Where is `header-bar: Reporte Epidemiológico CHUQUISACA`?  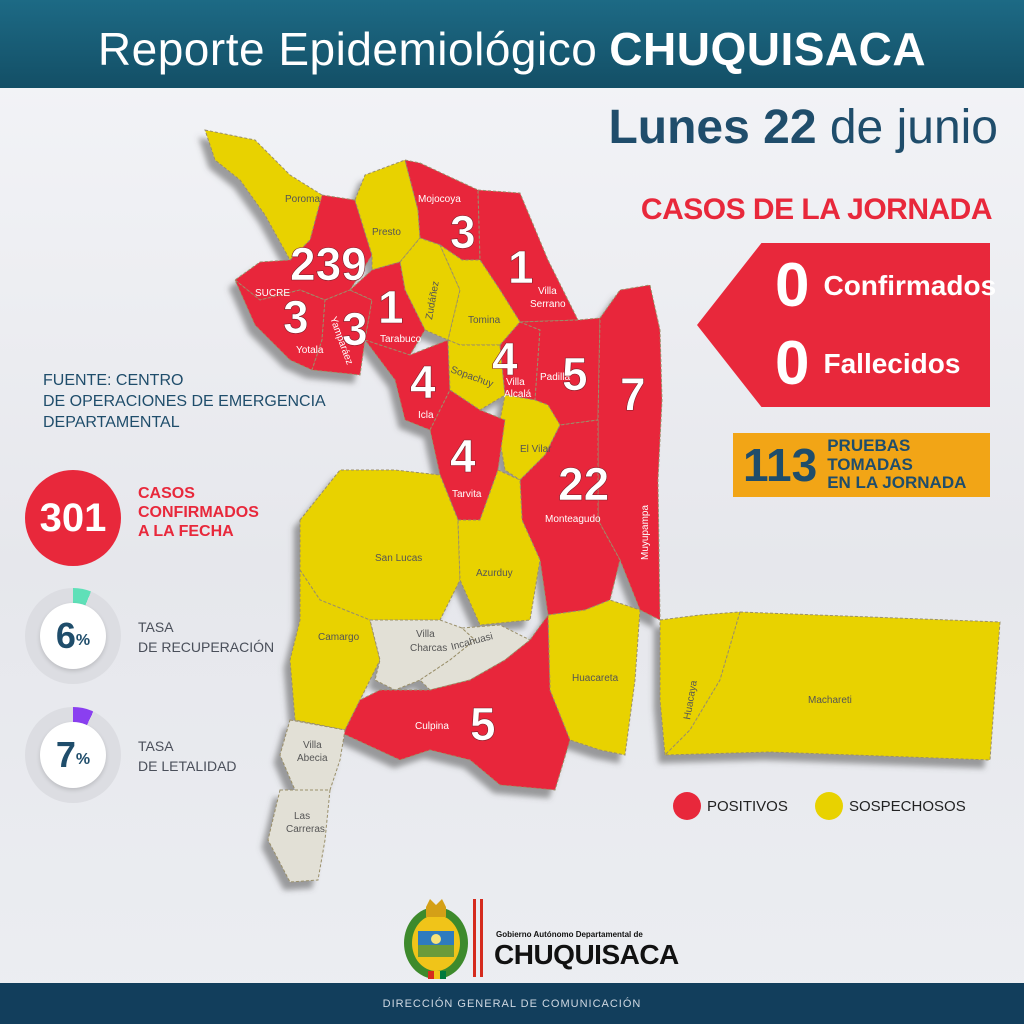 header-bar: Reporte Epidemiológico CHUQUISACA is located at coordinates (512, 44).